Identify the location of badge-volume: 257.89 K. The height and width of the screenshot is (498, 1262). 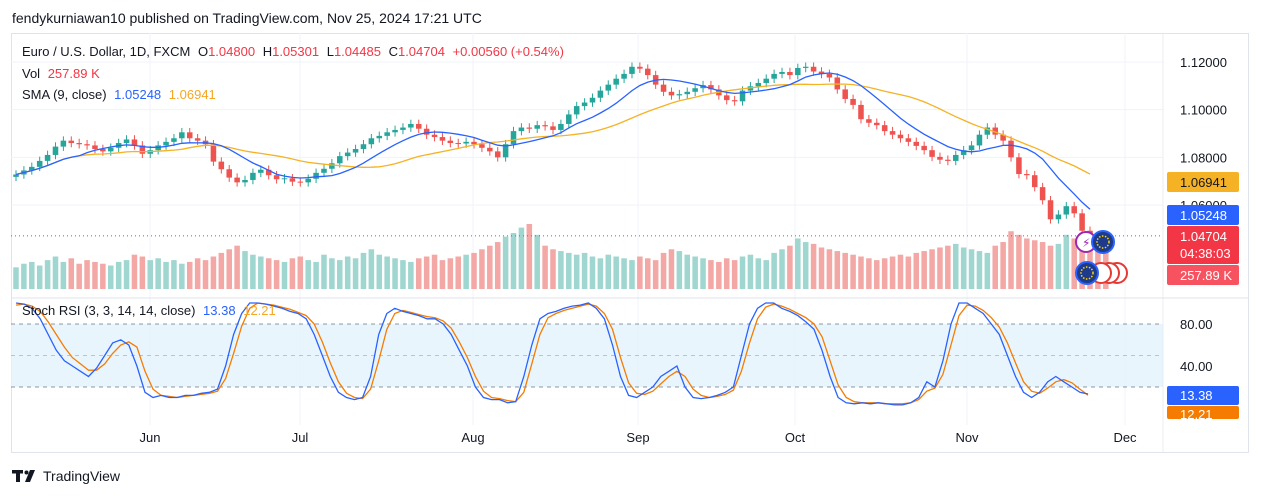
(1203, 275).